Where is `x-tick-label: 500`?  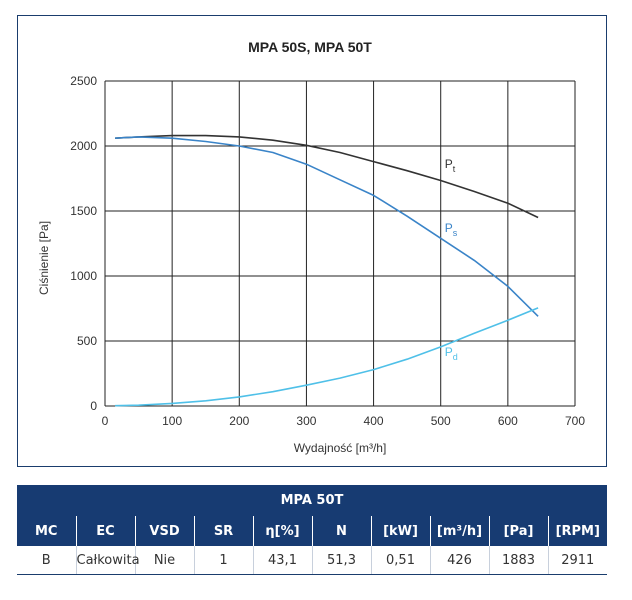 x-tick-label: 500 is located at coordinates (441, 421).